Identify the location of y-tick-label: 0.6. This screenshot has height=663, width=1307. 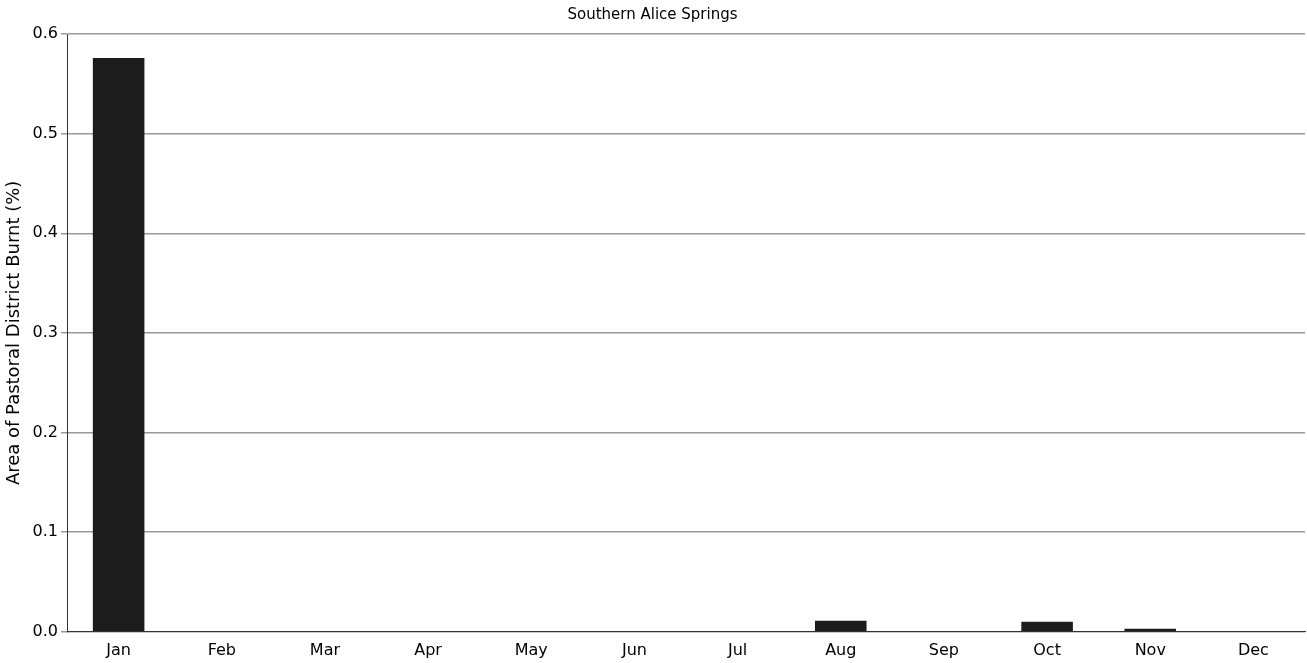
(45, 33).